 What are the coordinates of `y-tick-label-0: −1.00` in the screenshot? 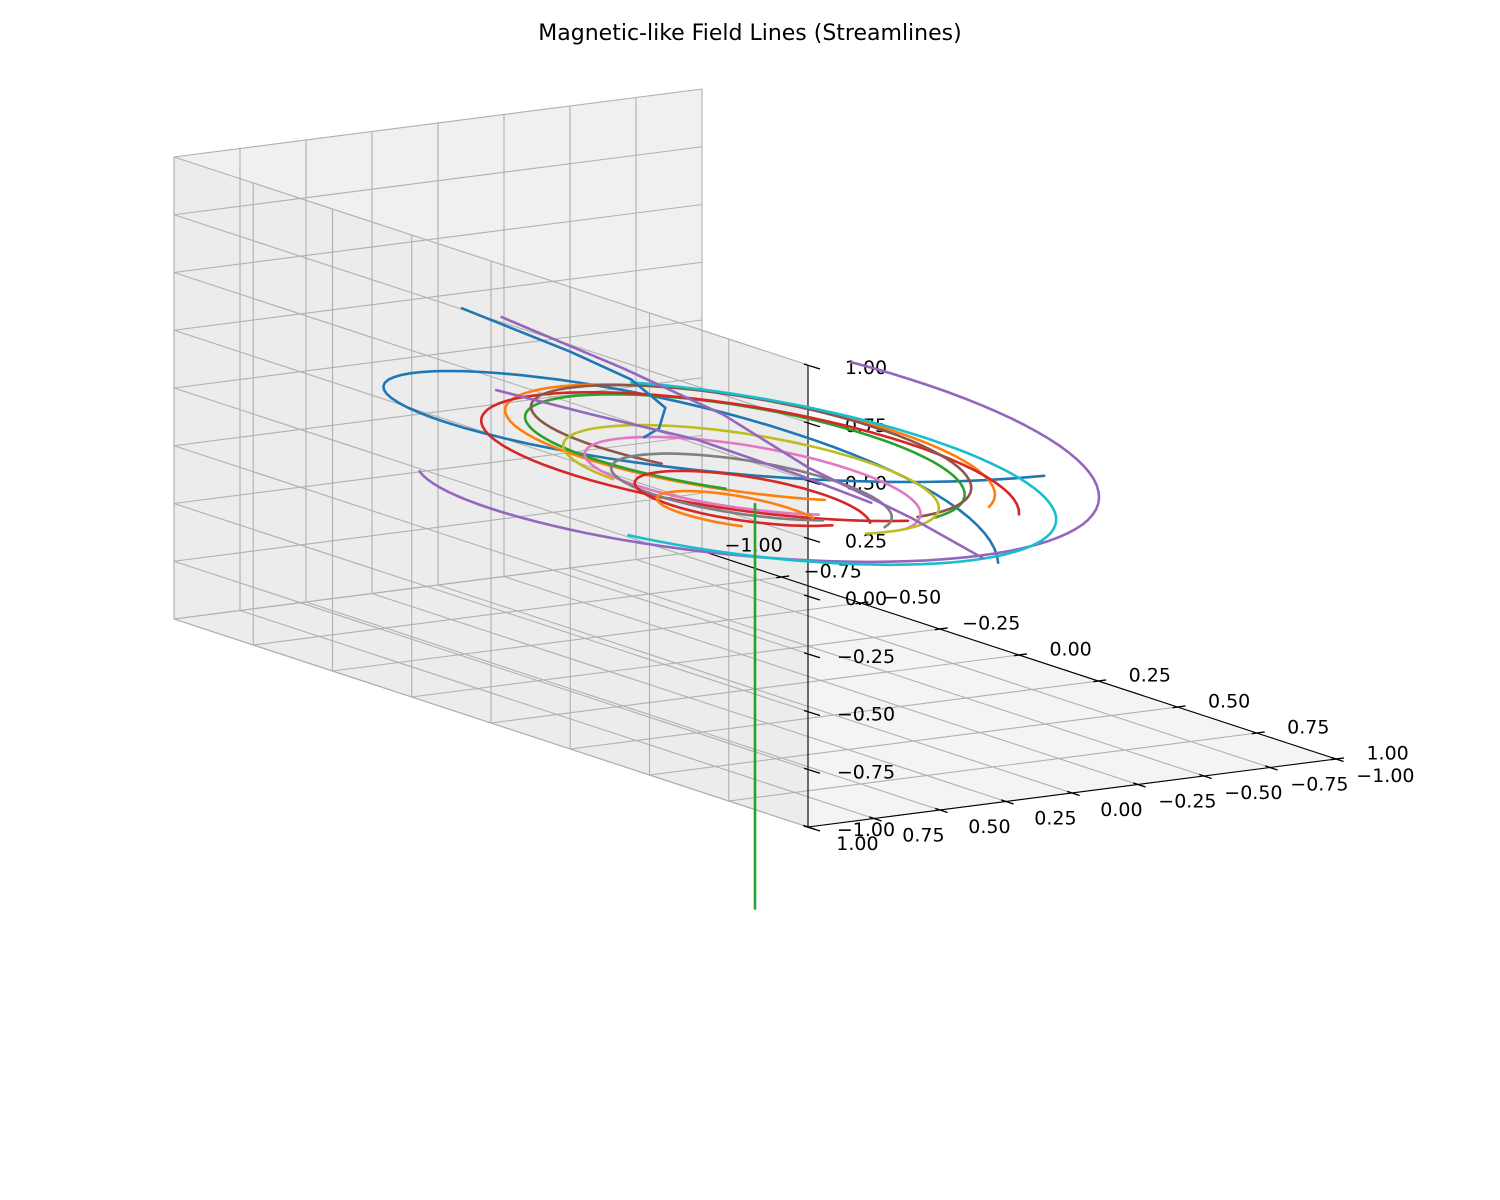 It's located at (1385, 776).